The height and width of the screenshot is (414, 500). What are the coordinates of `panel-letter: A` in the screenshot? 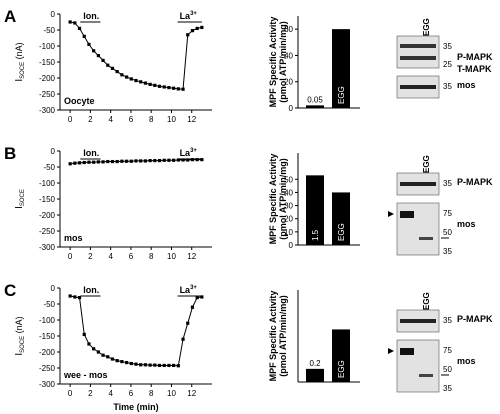 It's located at (10, 16).